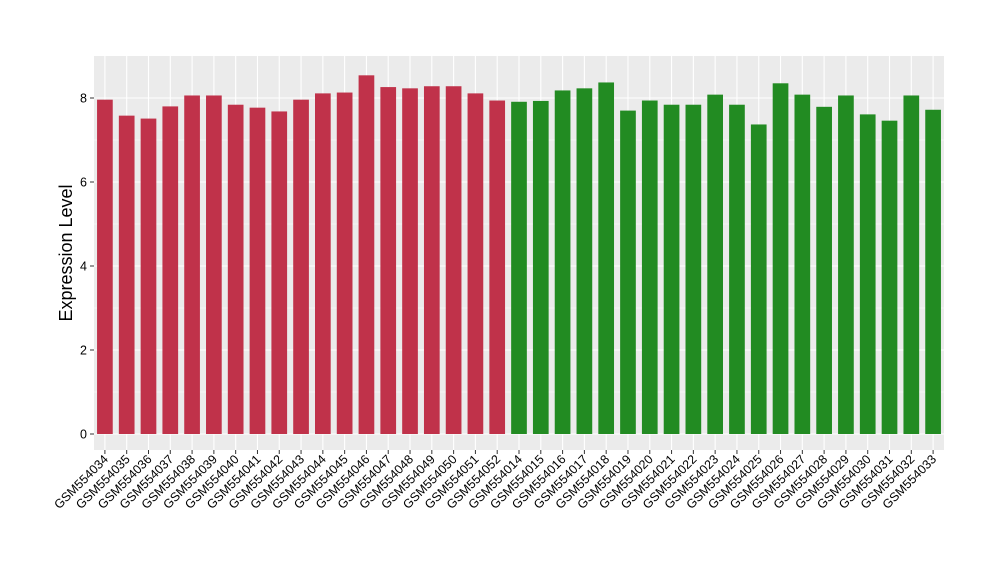  What do you see at coordinates (83, 267) in the screenshot?
I see `y-tick-label: 4` at bounding box center [83, 267].